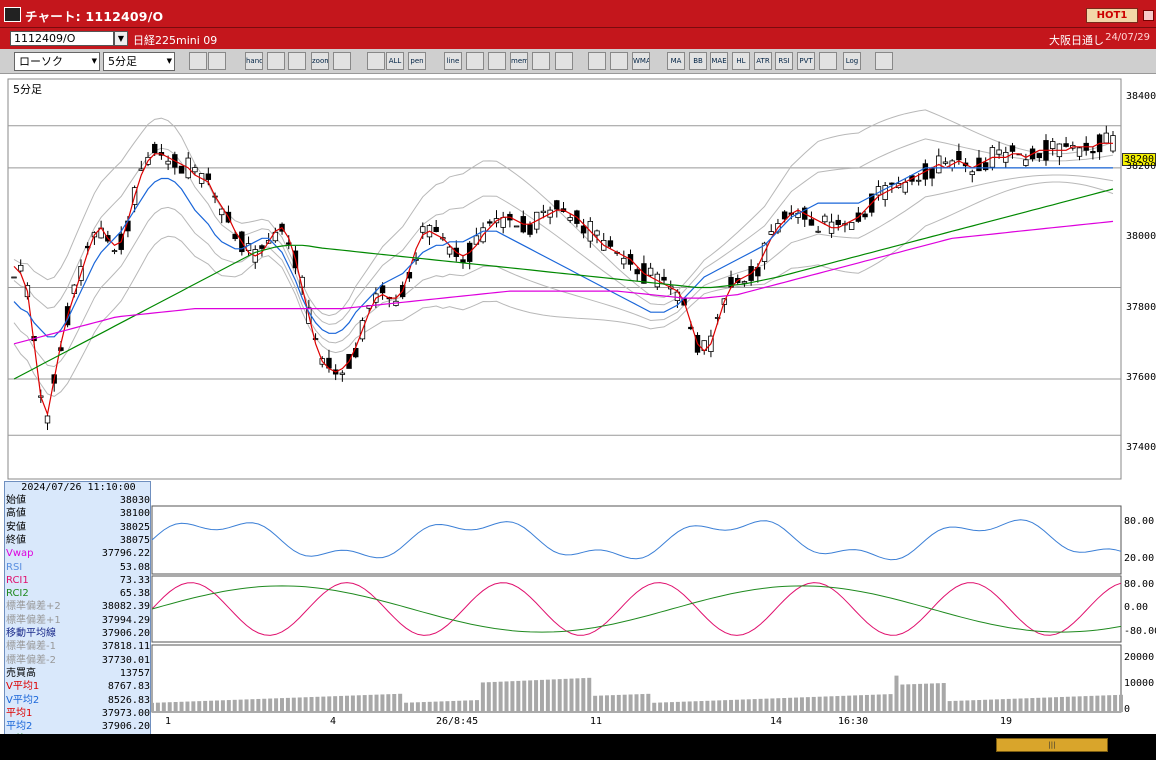  What do you see at coordinates (763, 61) in the screenshot?
I see `atr-icon: ATR` at bounding box center [763, 61].